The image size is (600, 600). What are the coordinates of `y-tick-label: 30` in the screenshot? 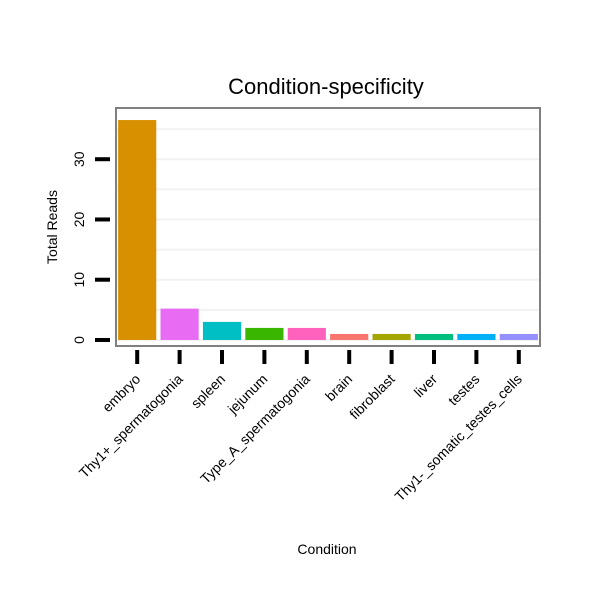 It's located at (79, 159).